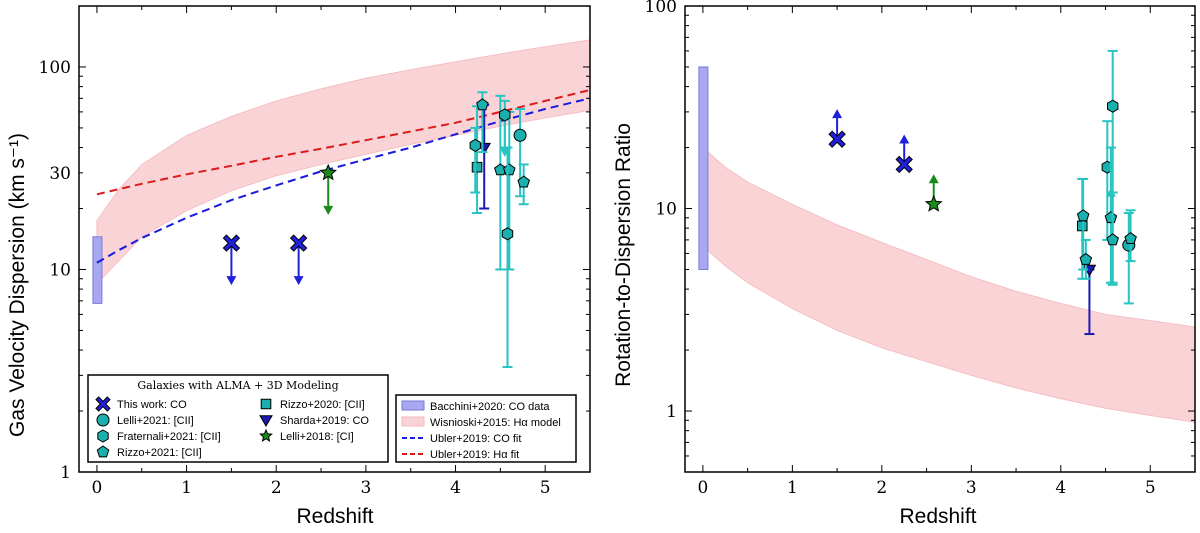 This screenshot has height=533, width=1200. Describe the element at coordinates (237, 385) in the screenshot. I see `galaxies-legend-title: Galaxies with ALMA + 3D Modeling` at that location.